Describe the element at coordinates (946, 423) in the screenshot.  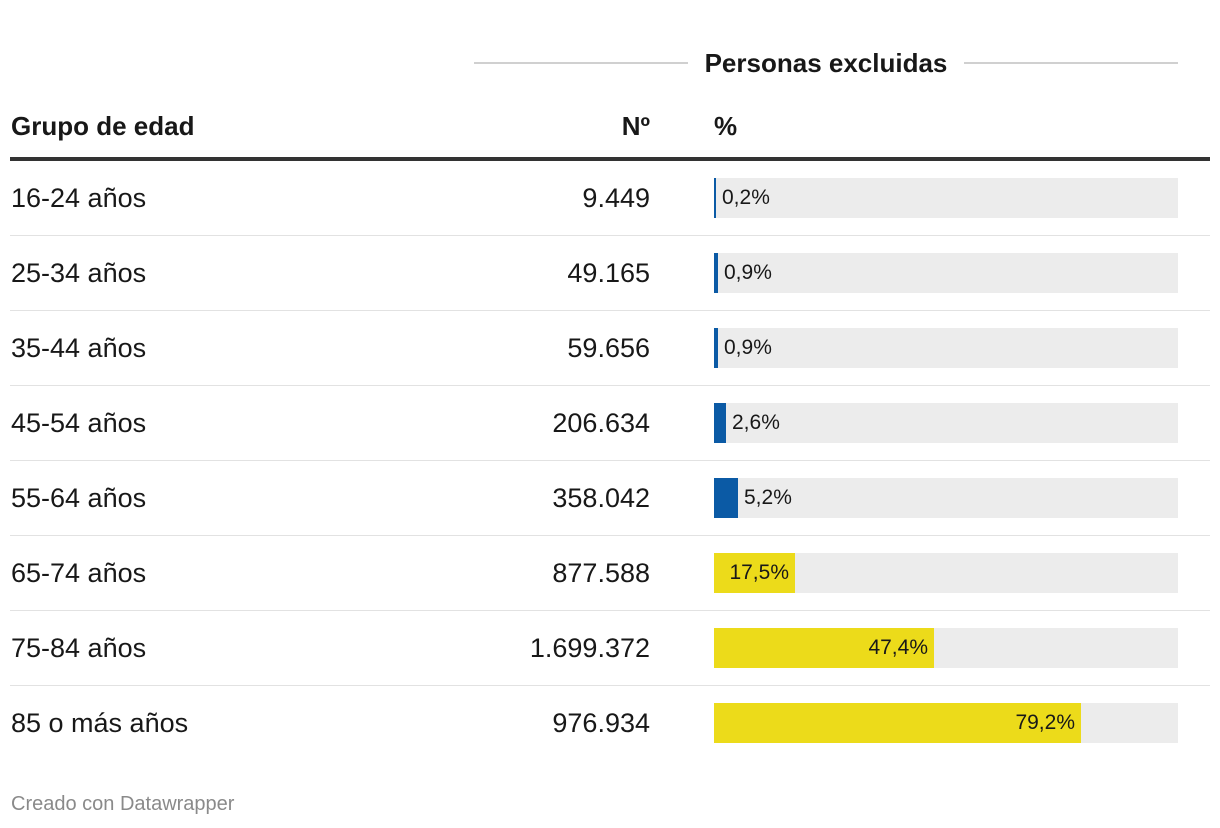
I see `bar-track: 2,6%` at that location.